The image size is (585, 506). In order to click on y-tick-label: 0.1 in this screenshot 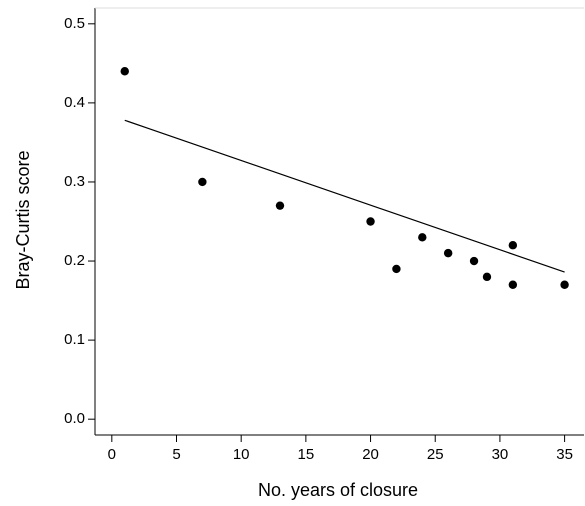, I will do `click(74, 339)`.